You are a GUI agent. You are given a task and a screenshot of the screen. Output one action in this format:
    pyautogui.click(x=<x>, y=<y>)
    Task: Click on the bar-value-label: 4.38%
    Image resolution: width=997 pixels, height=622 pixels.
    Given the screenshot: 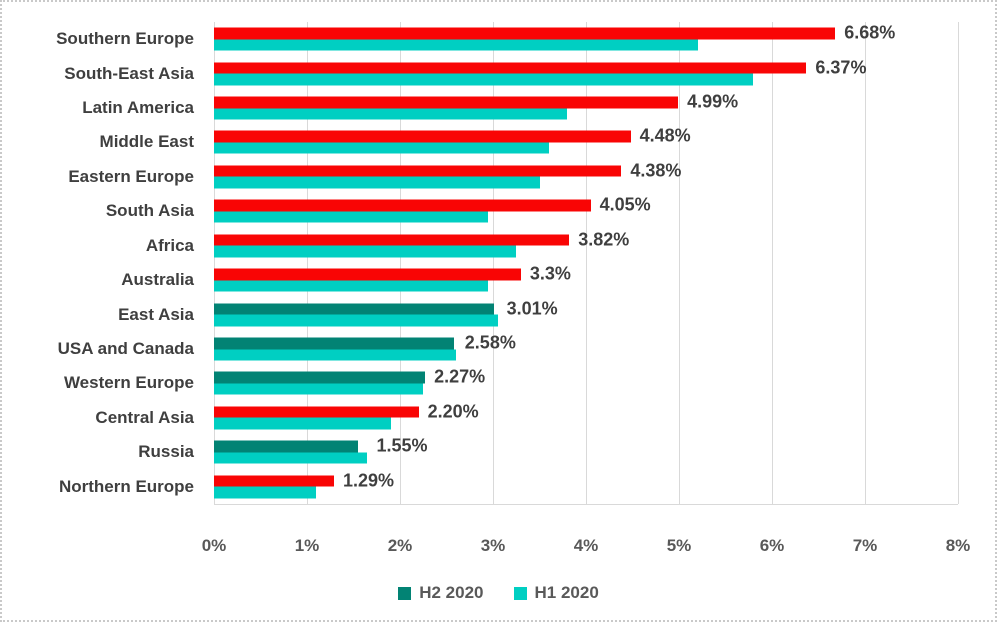 What is the action you would take?
    pyautogui.click(x=656, y=170)
    